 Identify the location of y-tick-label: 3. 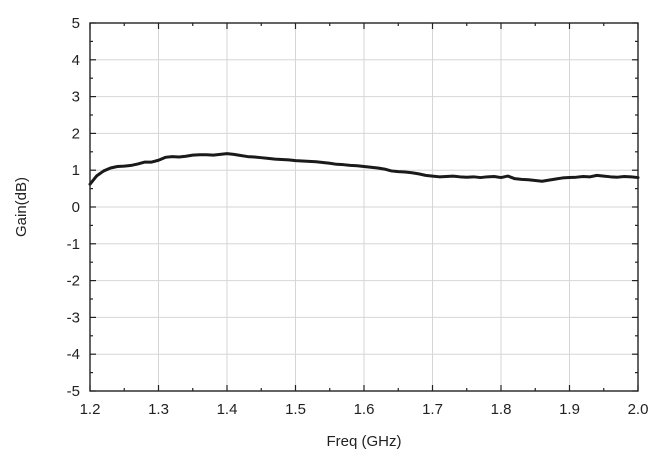
(76, 97).